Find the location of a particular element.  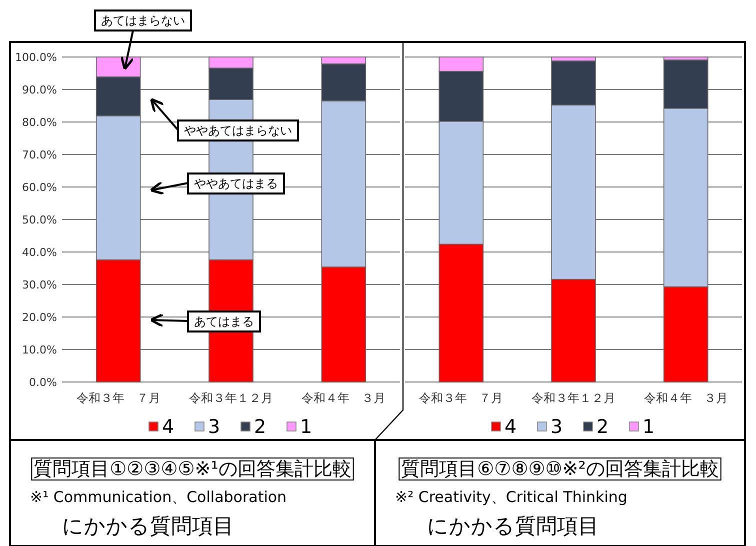

annotation: ややあてはまらない is located at coordinates (238, 131).